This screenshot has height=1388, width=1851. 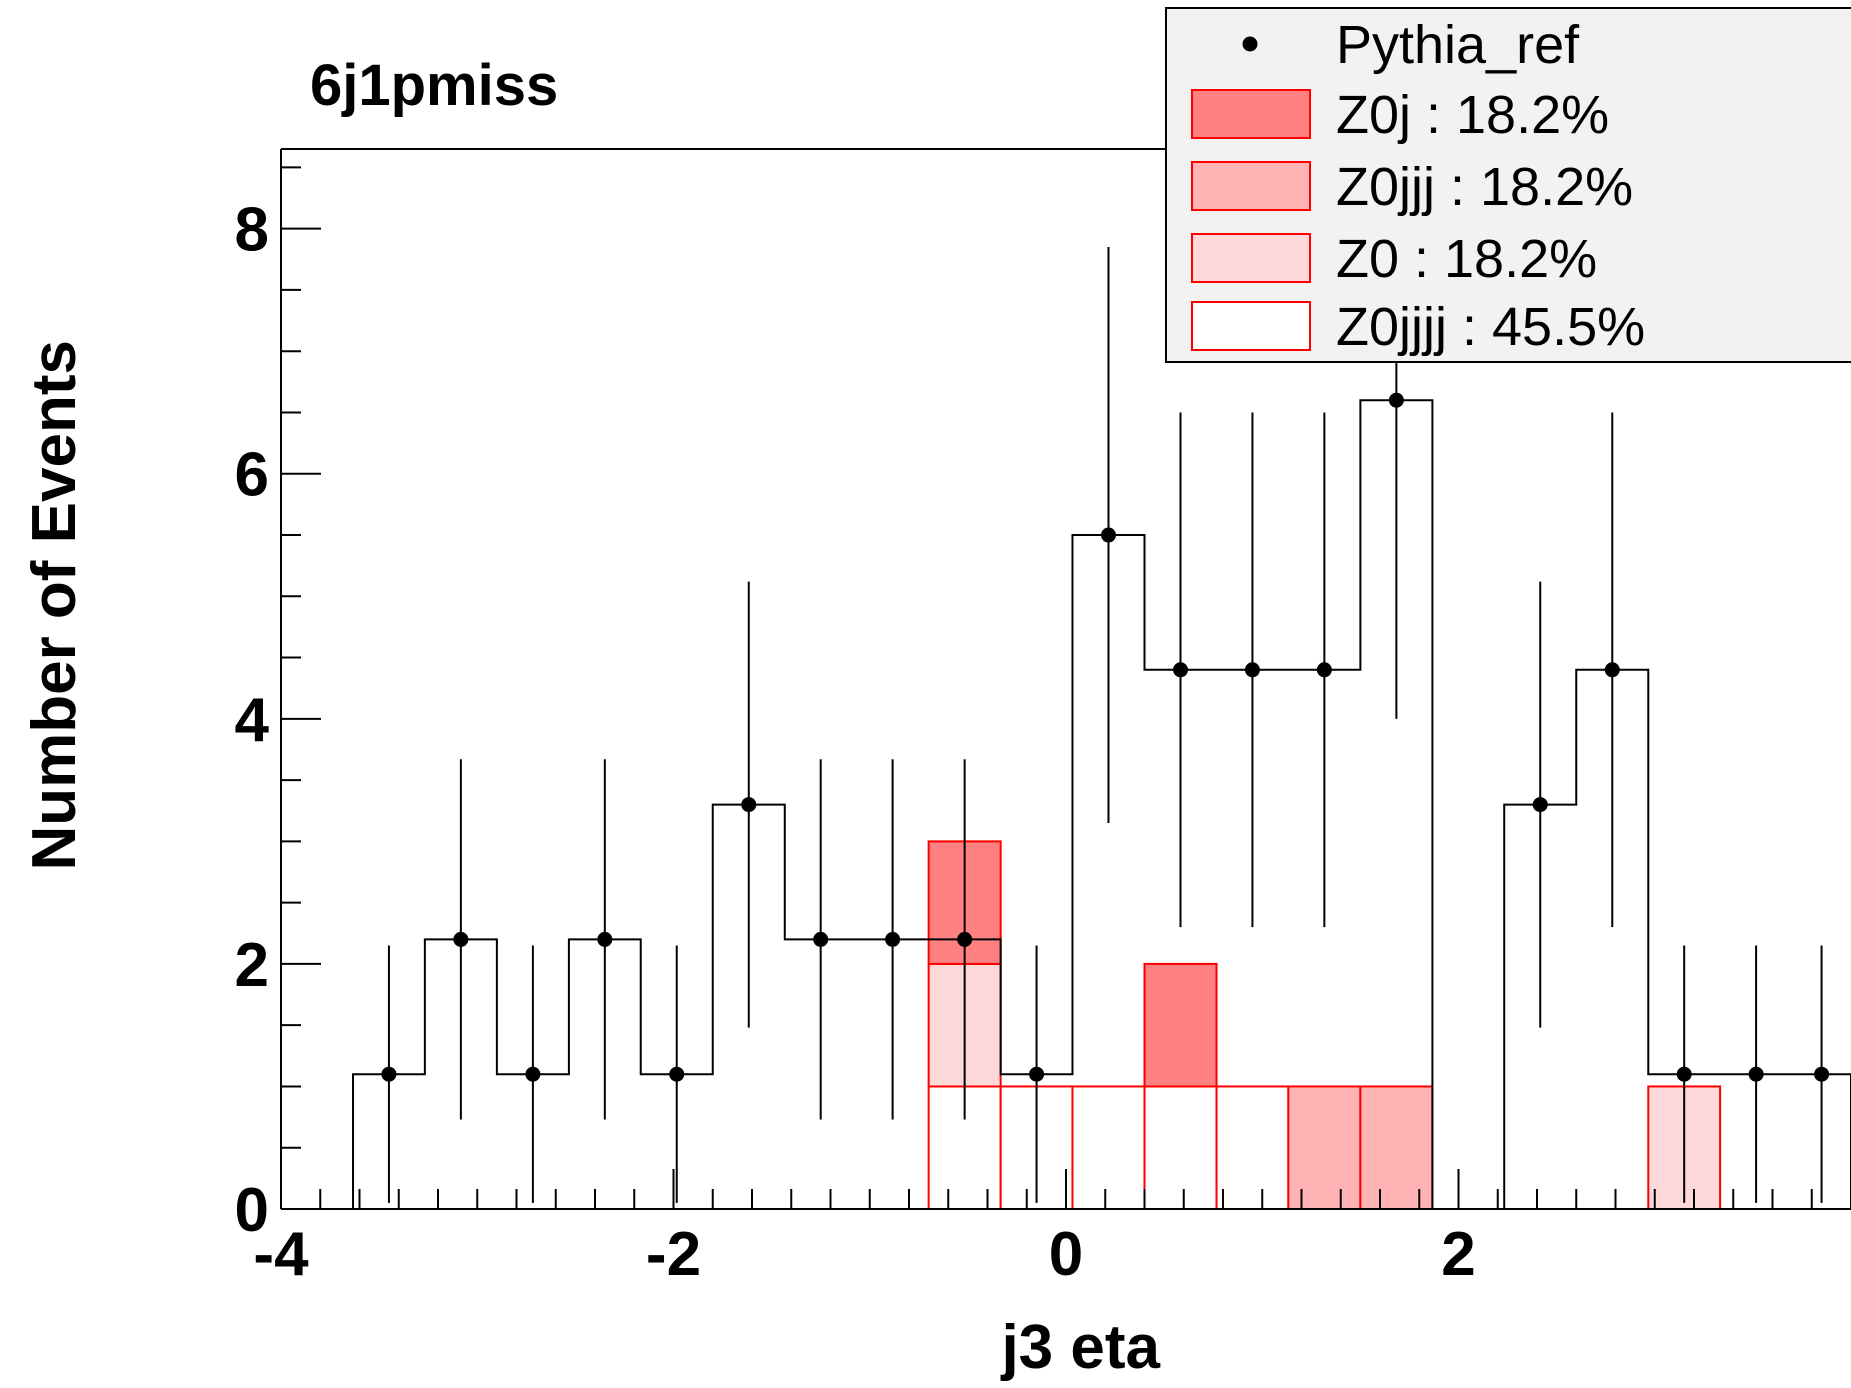 What do you see at coordinates (1458, 45) in the screenshot?
I see `legend-label-0: Pythia_ref` at bounding box center [1458, 45].